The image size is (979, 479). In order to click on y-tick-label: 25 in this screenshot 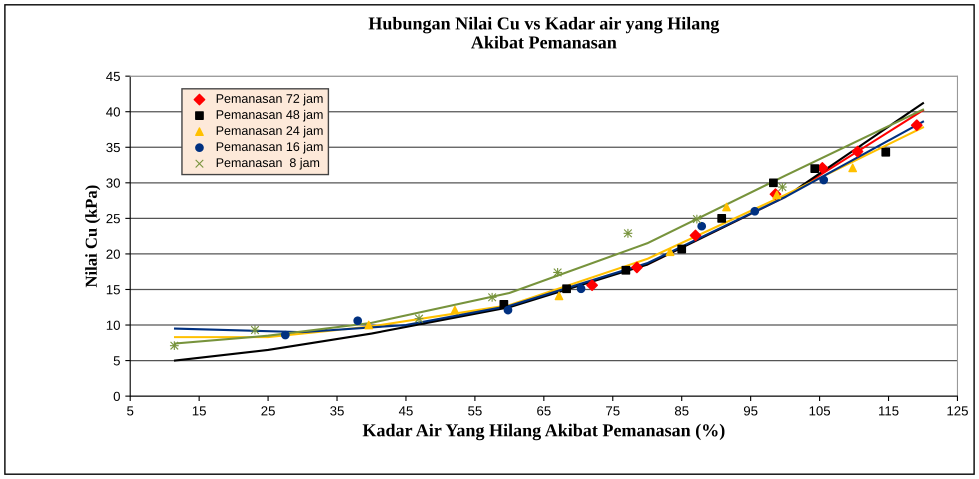, I will do `click(113, 219)`.